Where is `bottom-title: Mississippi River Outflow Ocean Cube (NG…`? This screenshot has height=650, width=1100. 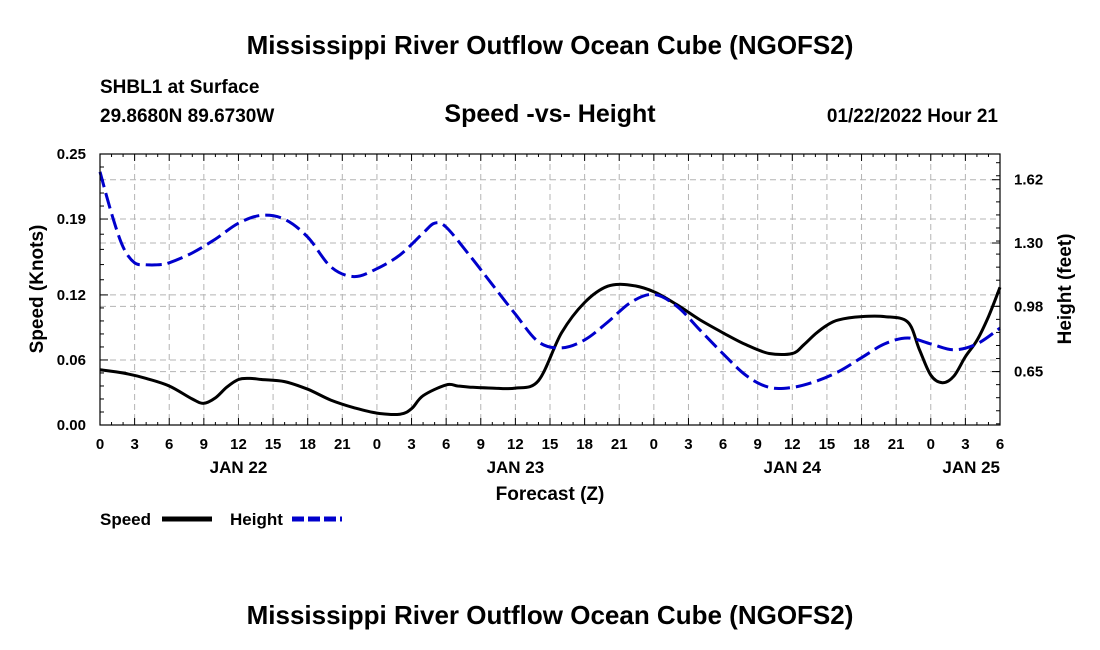 bottom-title: Mississippi River Outflow Ocean Cube (NG… is located at coordinates (550, 615).